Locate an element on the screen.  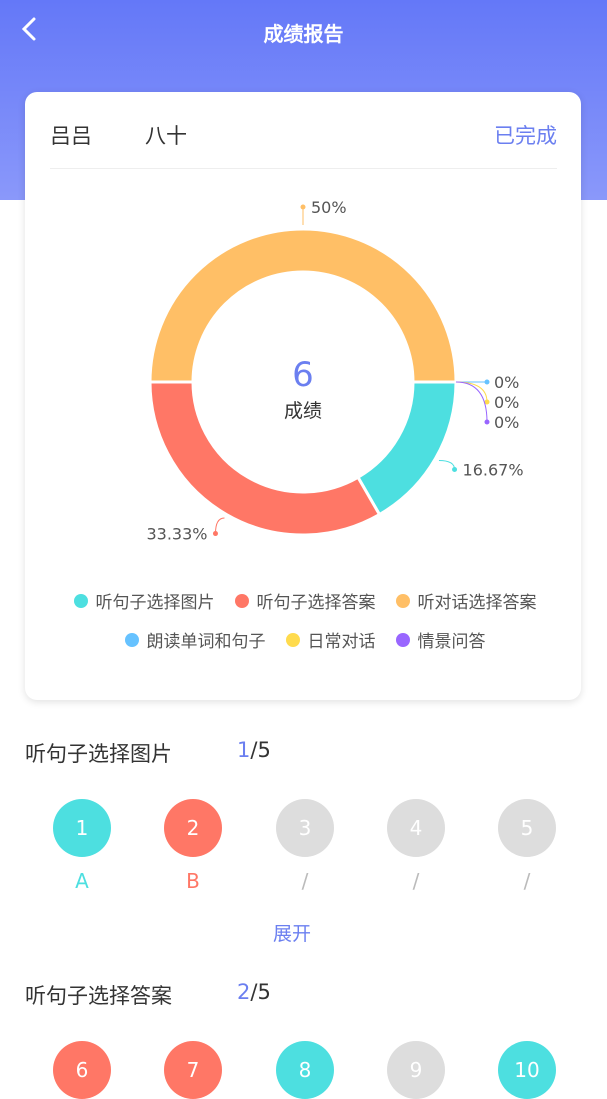
slice-label: 50% is located at coordinates (329, 207).